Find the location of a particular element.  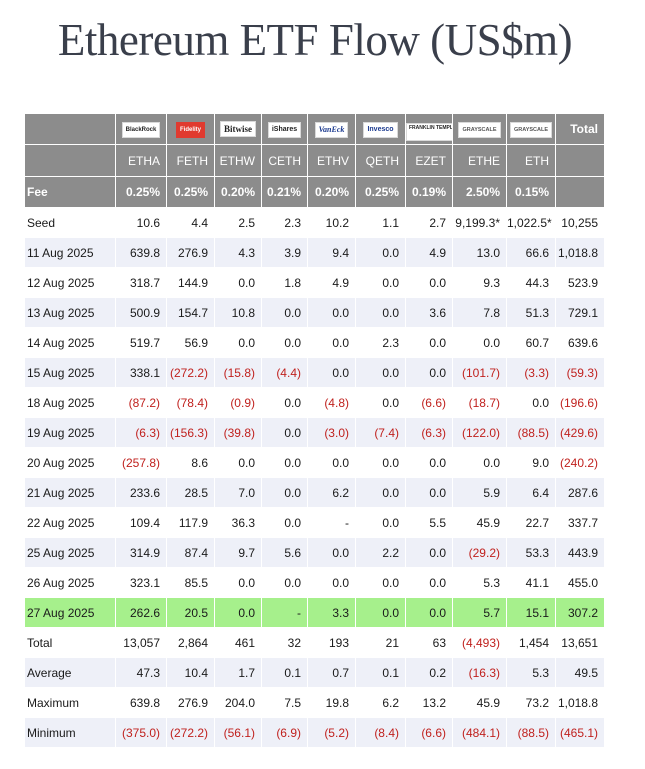

fee-cell: 2.50% is located at coordinates (479, 192).